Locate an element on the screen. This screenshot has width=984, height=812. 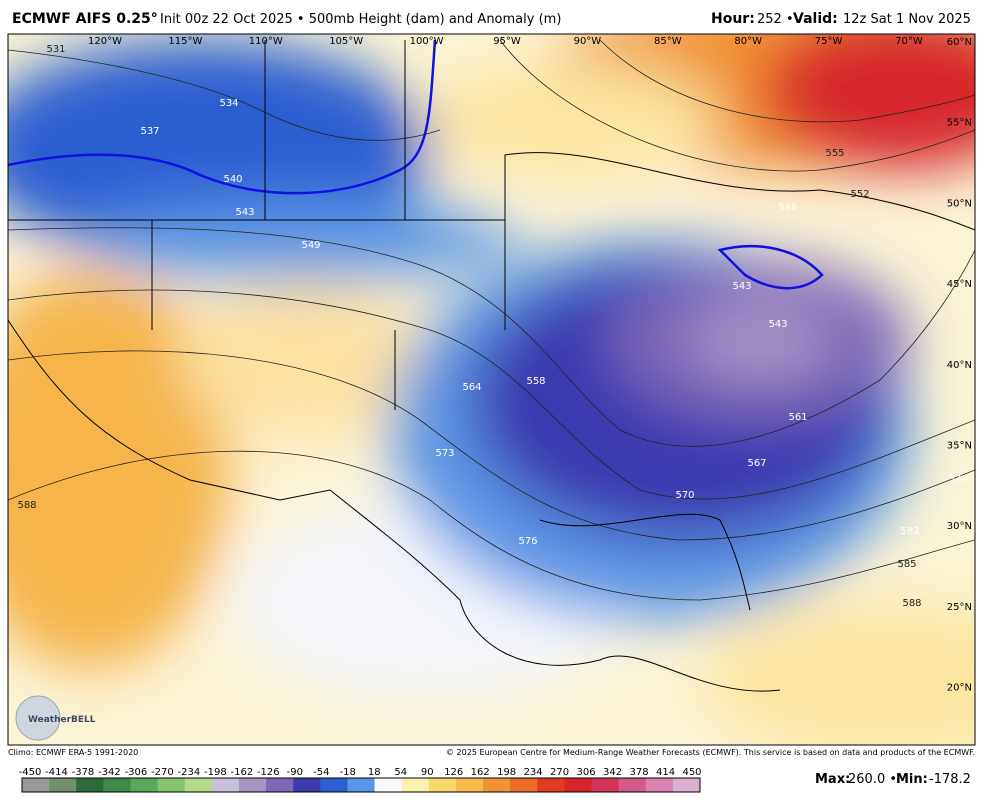
colorbar-tick-label: 198 is located at coordinates (506, 772).